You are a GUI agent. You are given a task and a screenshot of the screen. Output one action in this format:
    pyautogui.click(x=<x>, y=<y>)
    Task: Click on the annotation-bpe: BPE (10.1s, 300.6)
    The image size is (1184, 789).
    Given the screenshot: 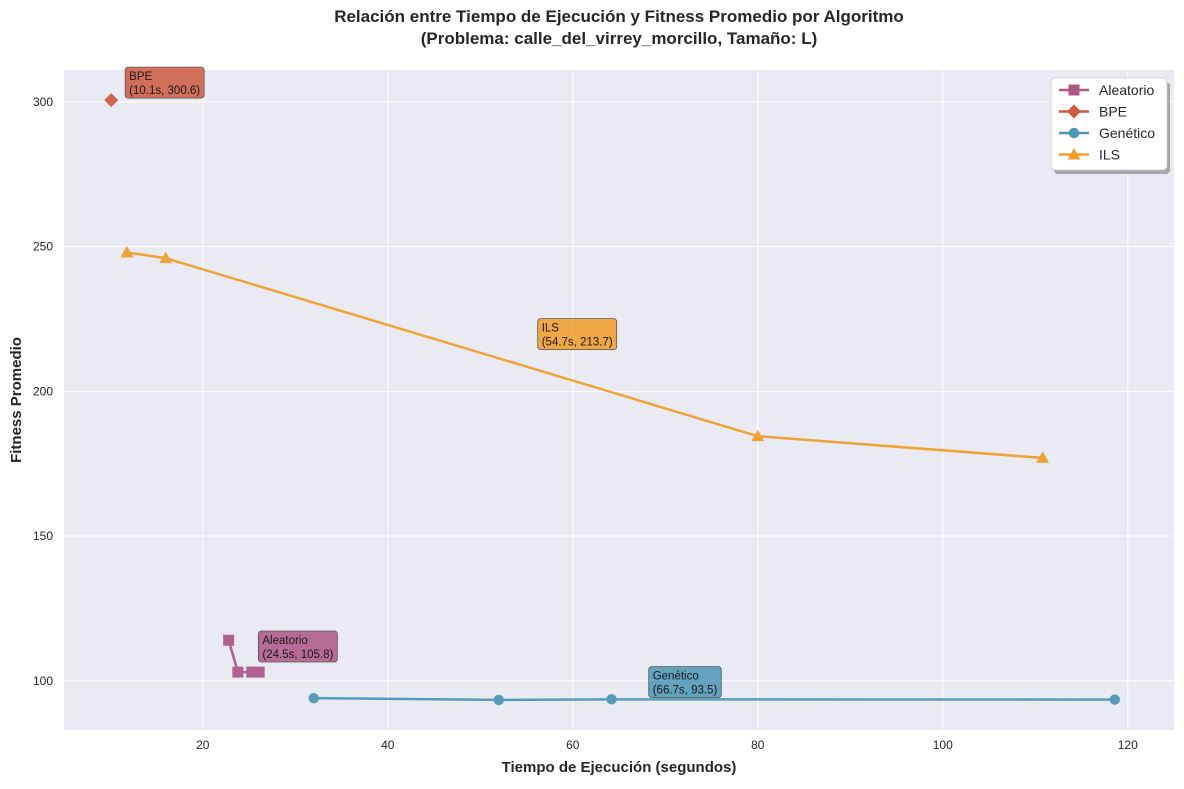 What is the action you would take?
    pyautogui.click(x=164, y=82)
    